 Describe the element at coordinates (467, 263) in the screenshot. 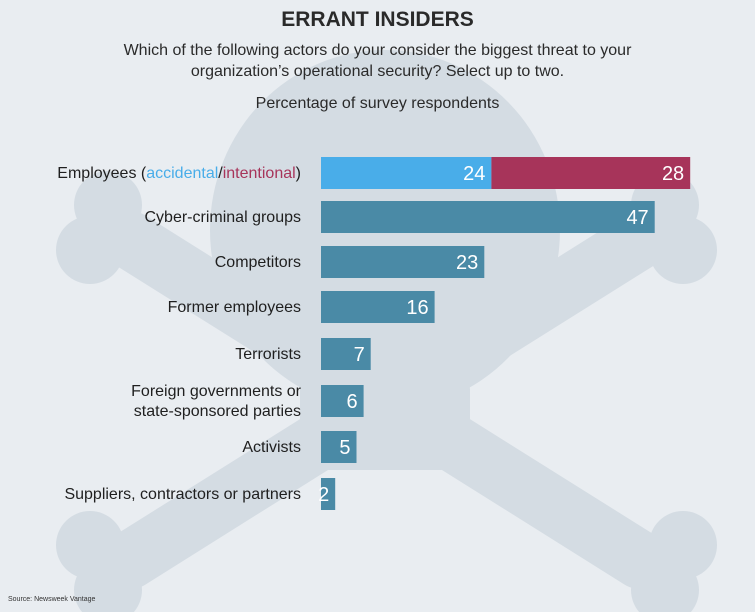

I see `value-label-2-0: 23` at that location.